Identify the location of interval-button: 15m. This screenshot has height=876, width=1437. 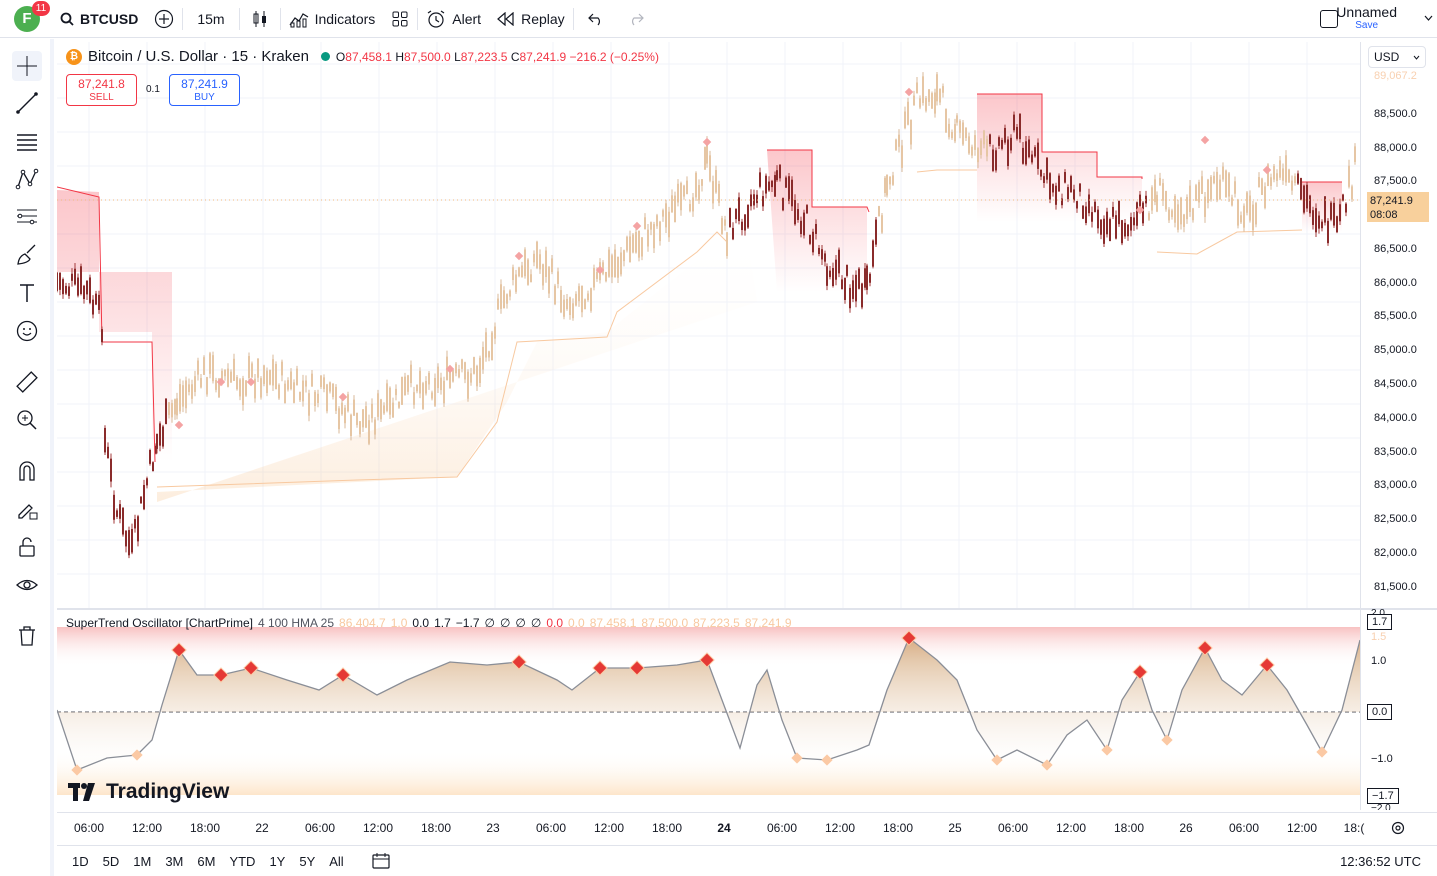
(210, 19).